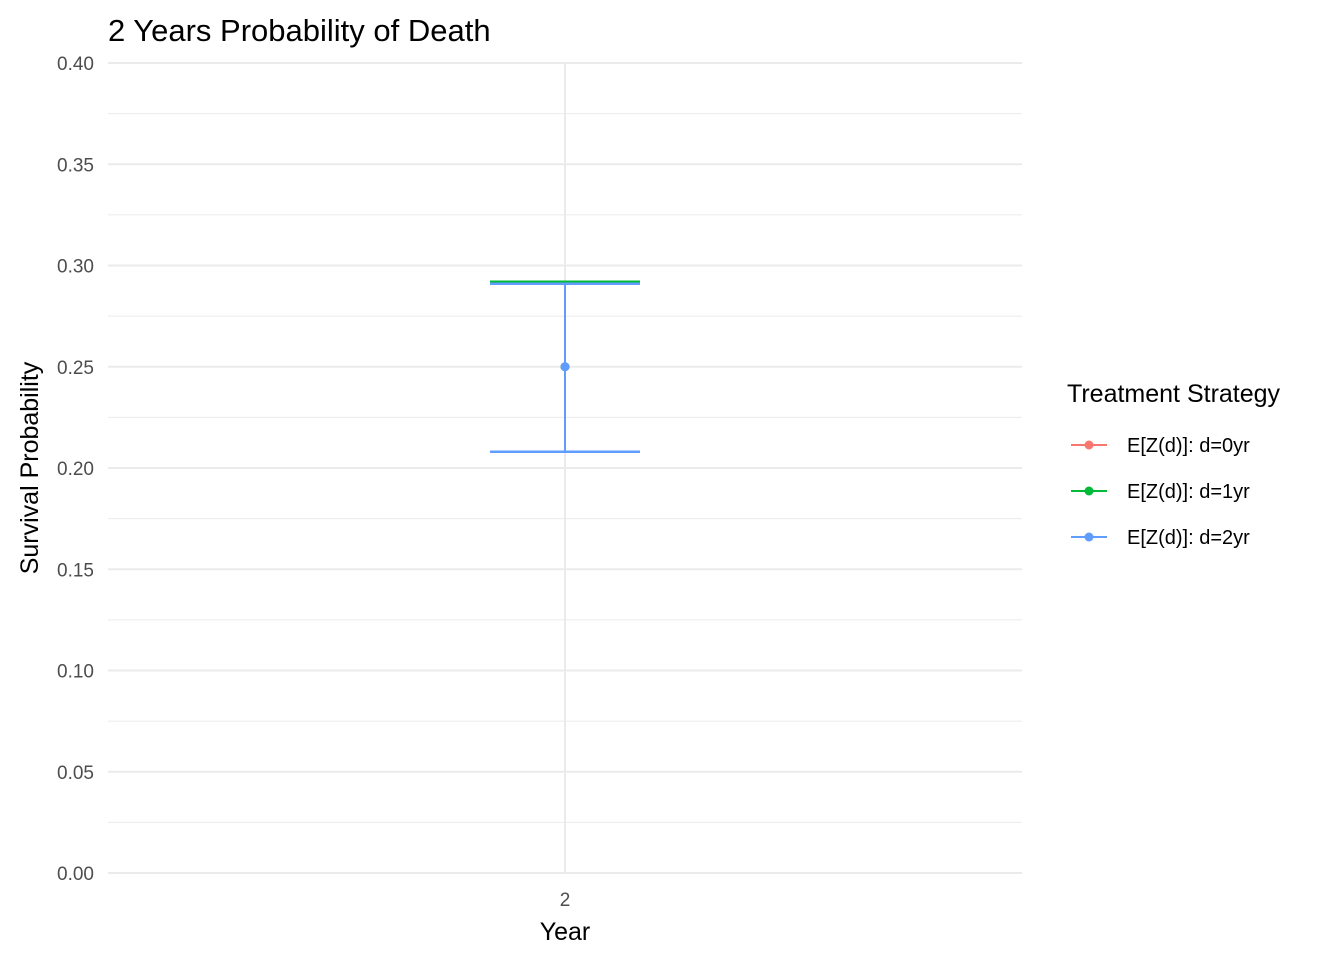 The image size is (1344, 960). What do you see at coordinates (75, 773) in the screenshot?
I see `y-tick-label: 0.05` at bounding box center [75, 773].